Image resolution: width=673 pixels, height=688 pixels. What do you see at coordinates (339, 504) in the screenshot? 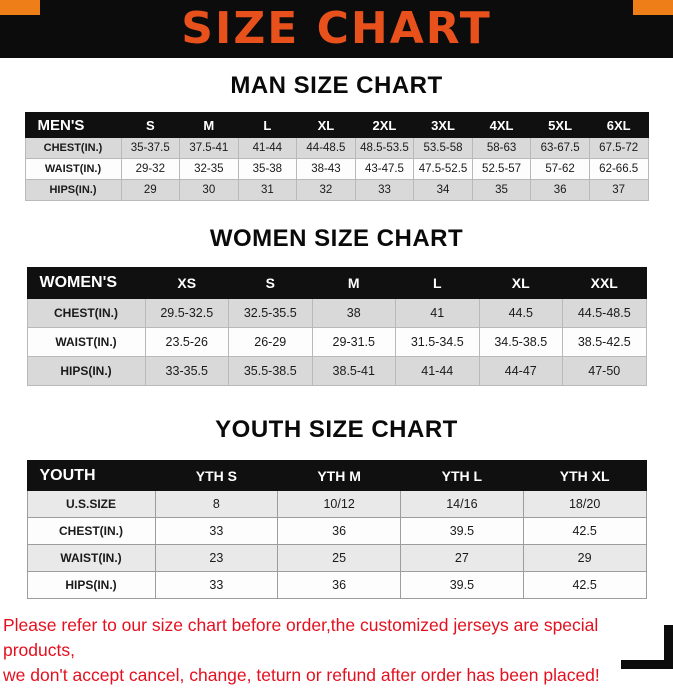
I see `size-value: 10/12` at bounding box center [339, 504].